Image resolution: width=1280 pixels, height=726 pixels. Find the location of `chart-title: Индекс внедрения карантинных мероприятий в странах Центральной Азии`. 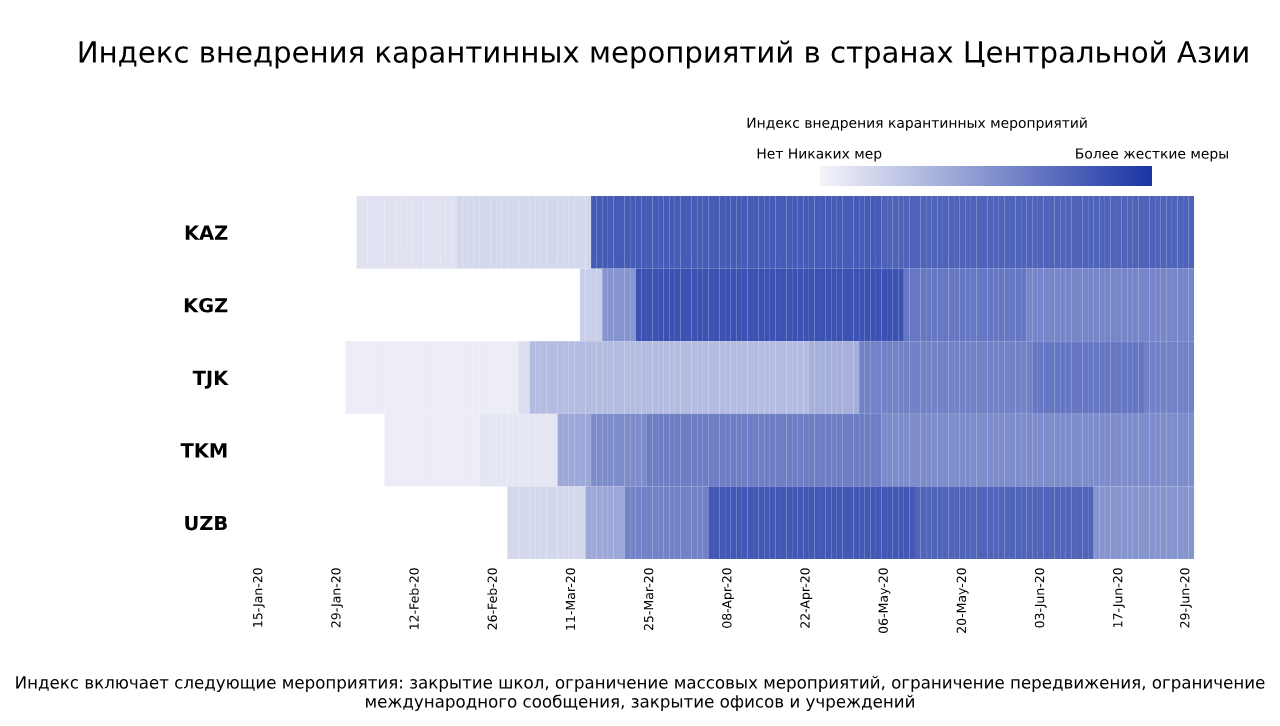

chart-title: Индекс внедрения карантинных мероприятий в странах Центральной Азии is located at coordinates (663, 54).